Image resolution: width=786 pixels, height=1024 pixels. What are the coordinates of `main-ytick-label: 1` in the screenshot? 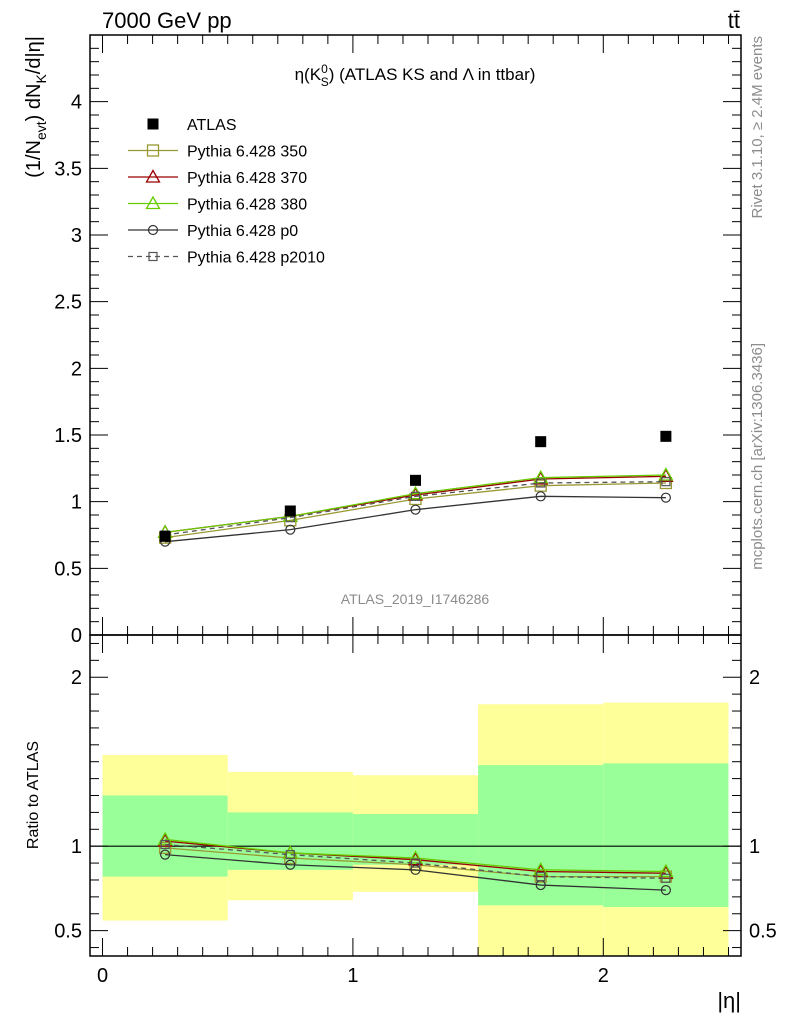 It's located at (76, 503).